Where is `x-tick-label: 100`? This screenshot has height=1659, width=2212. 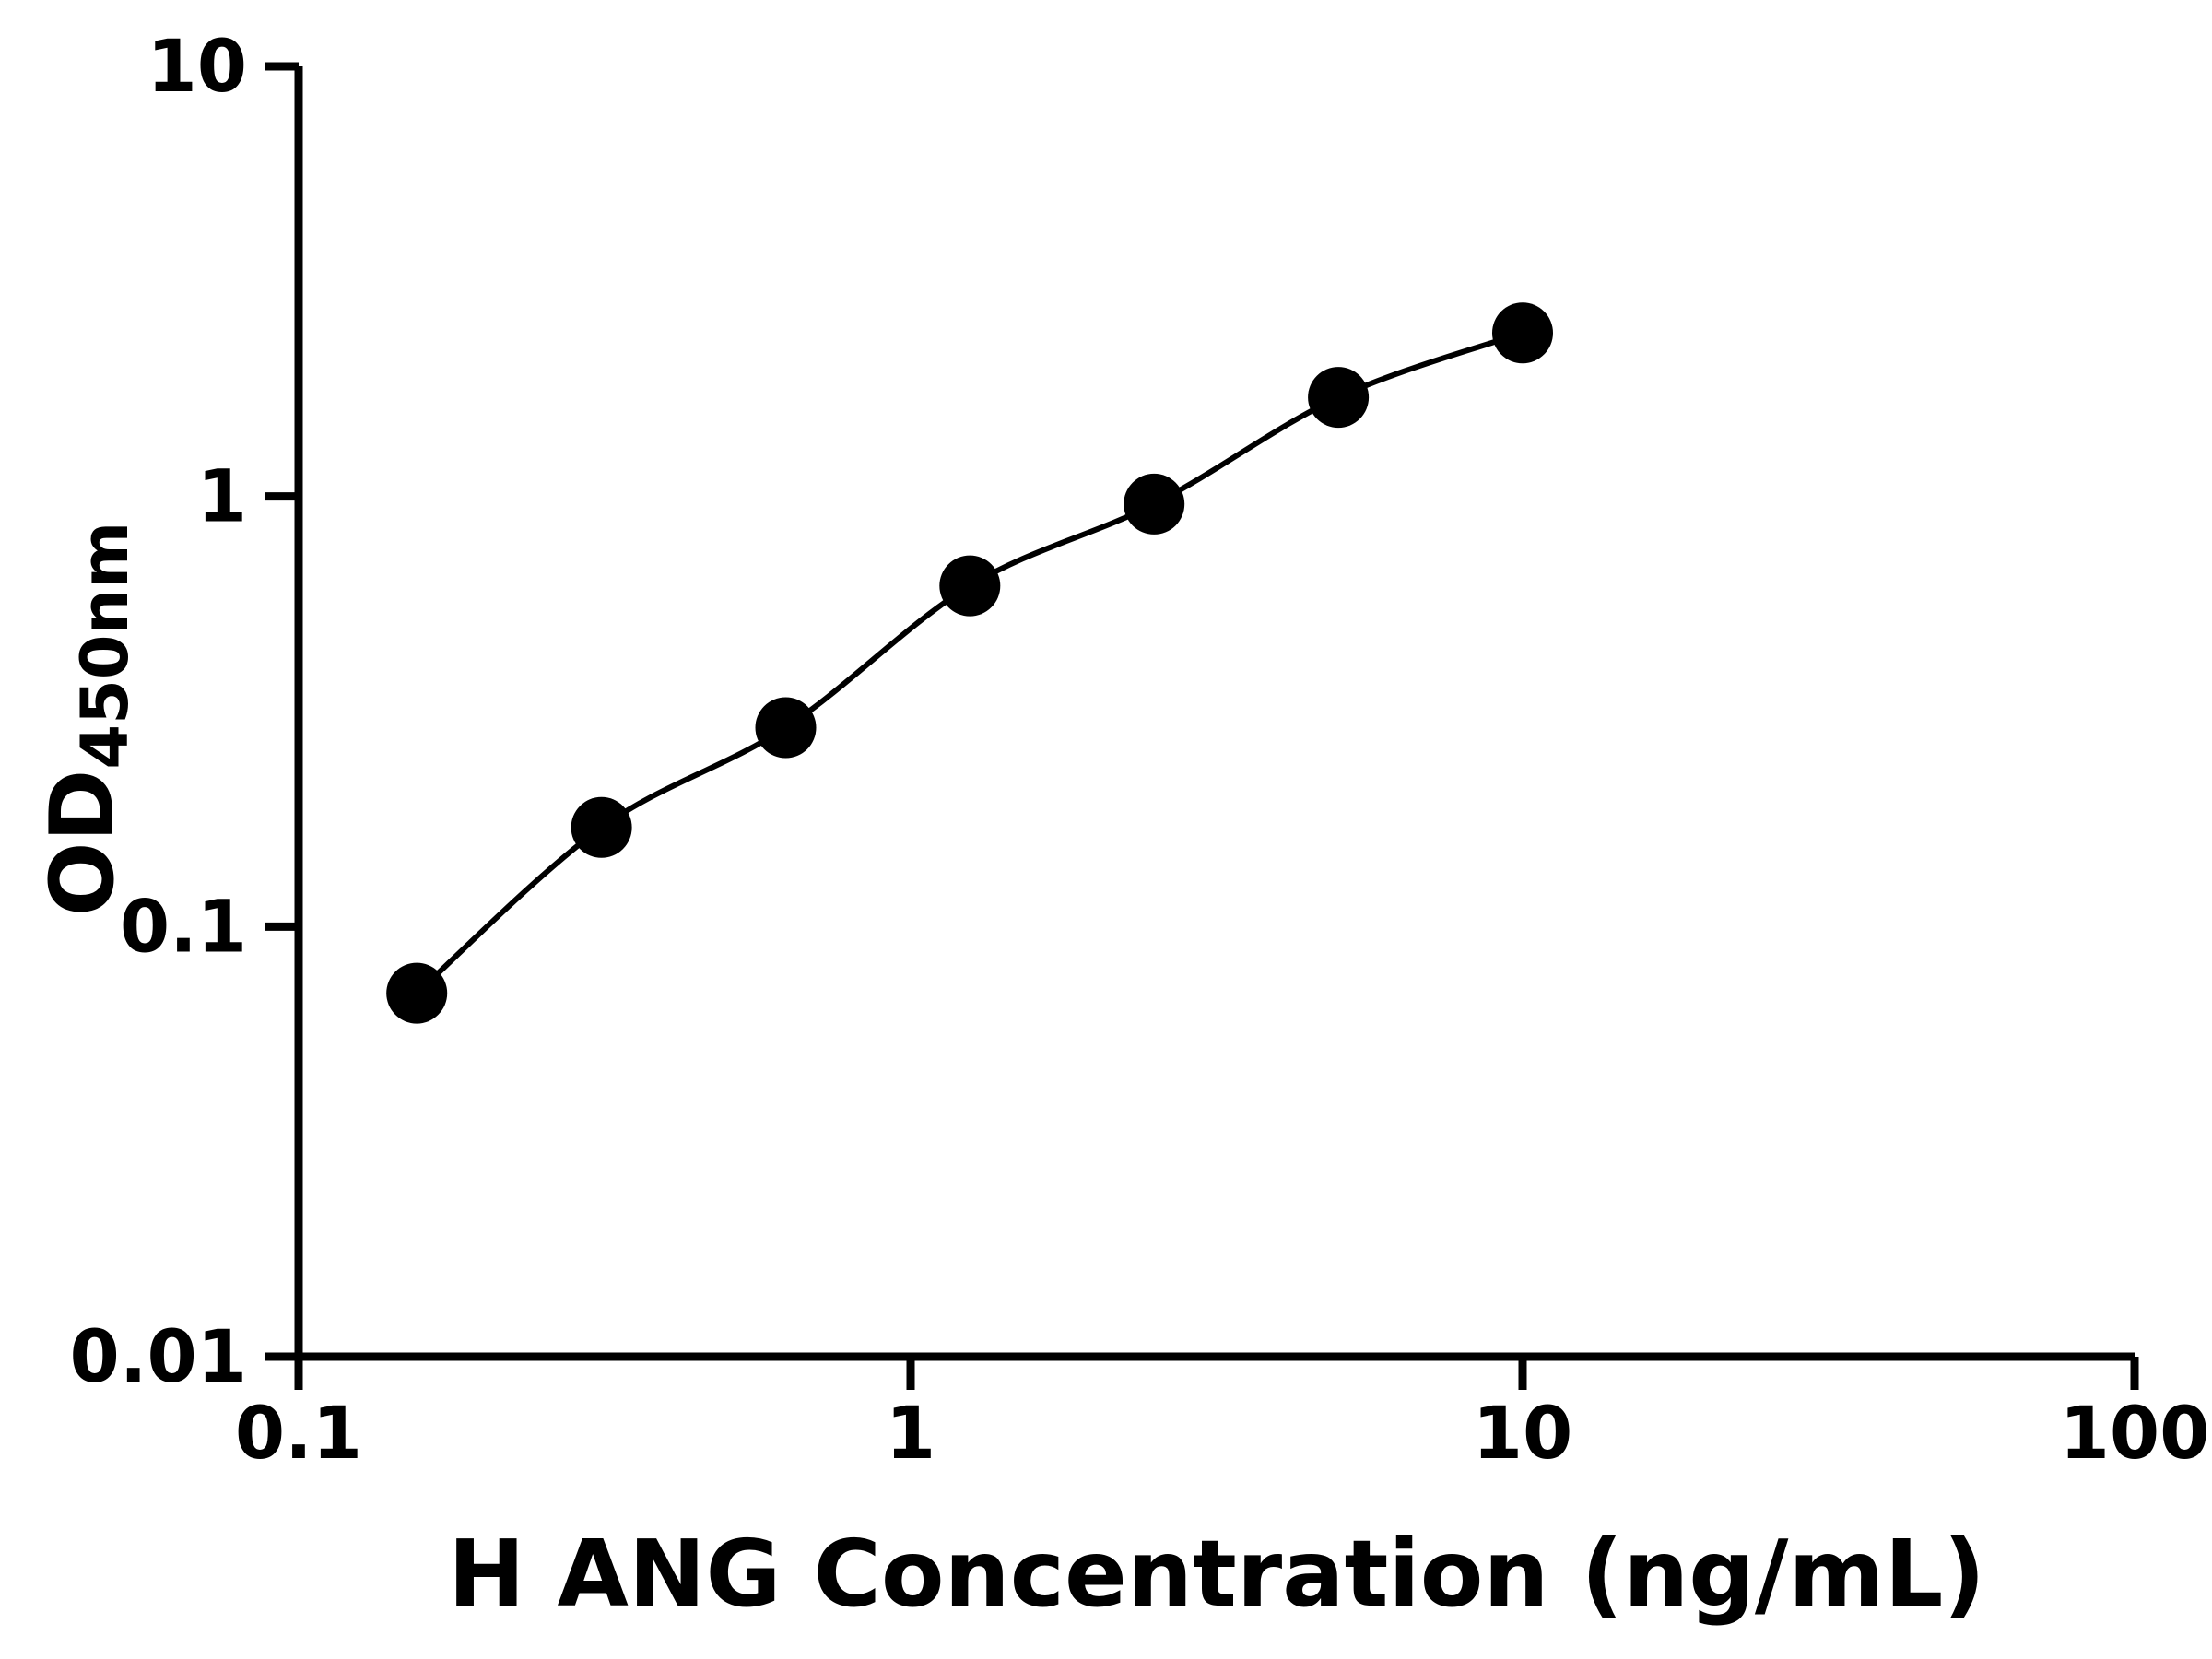 x-tick-label: 100 is located at coordinates (2135, 1434).